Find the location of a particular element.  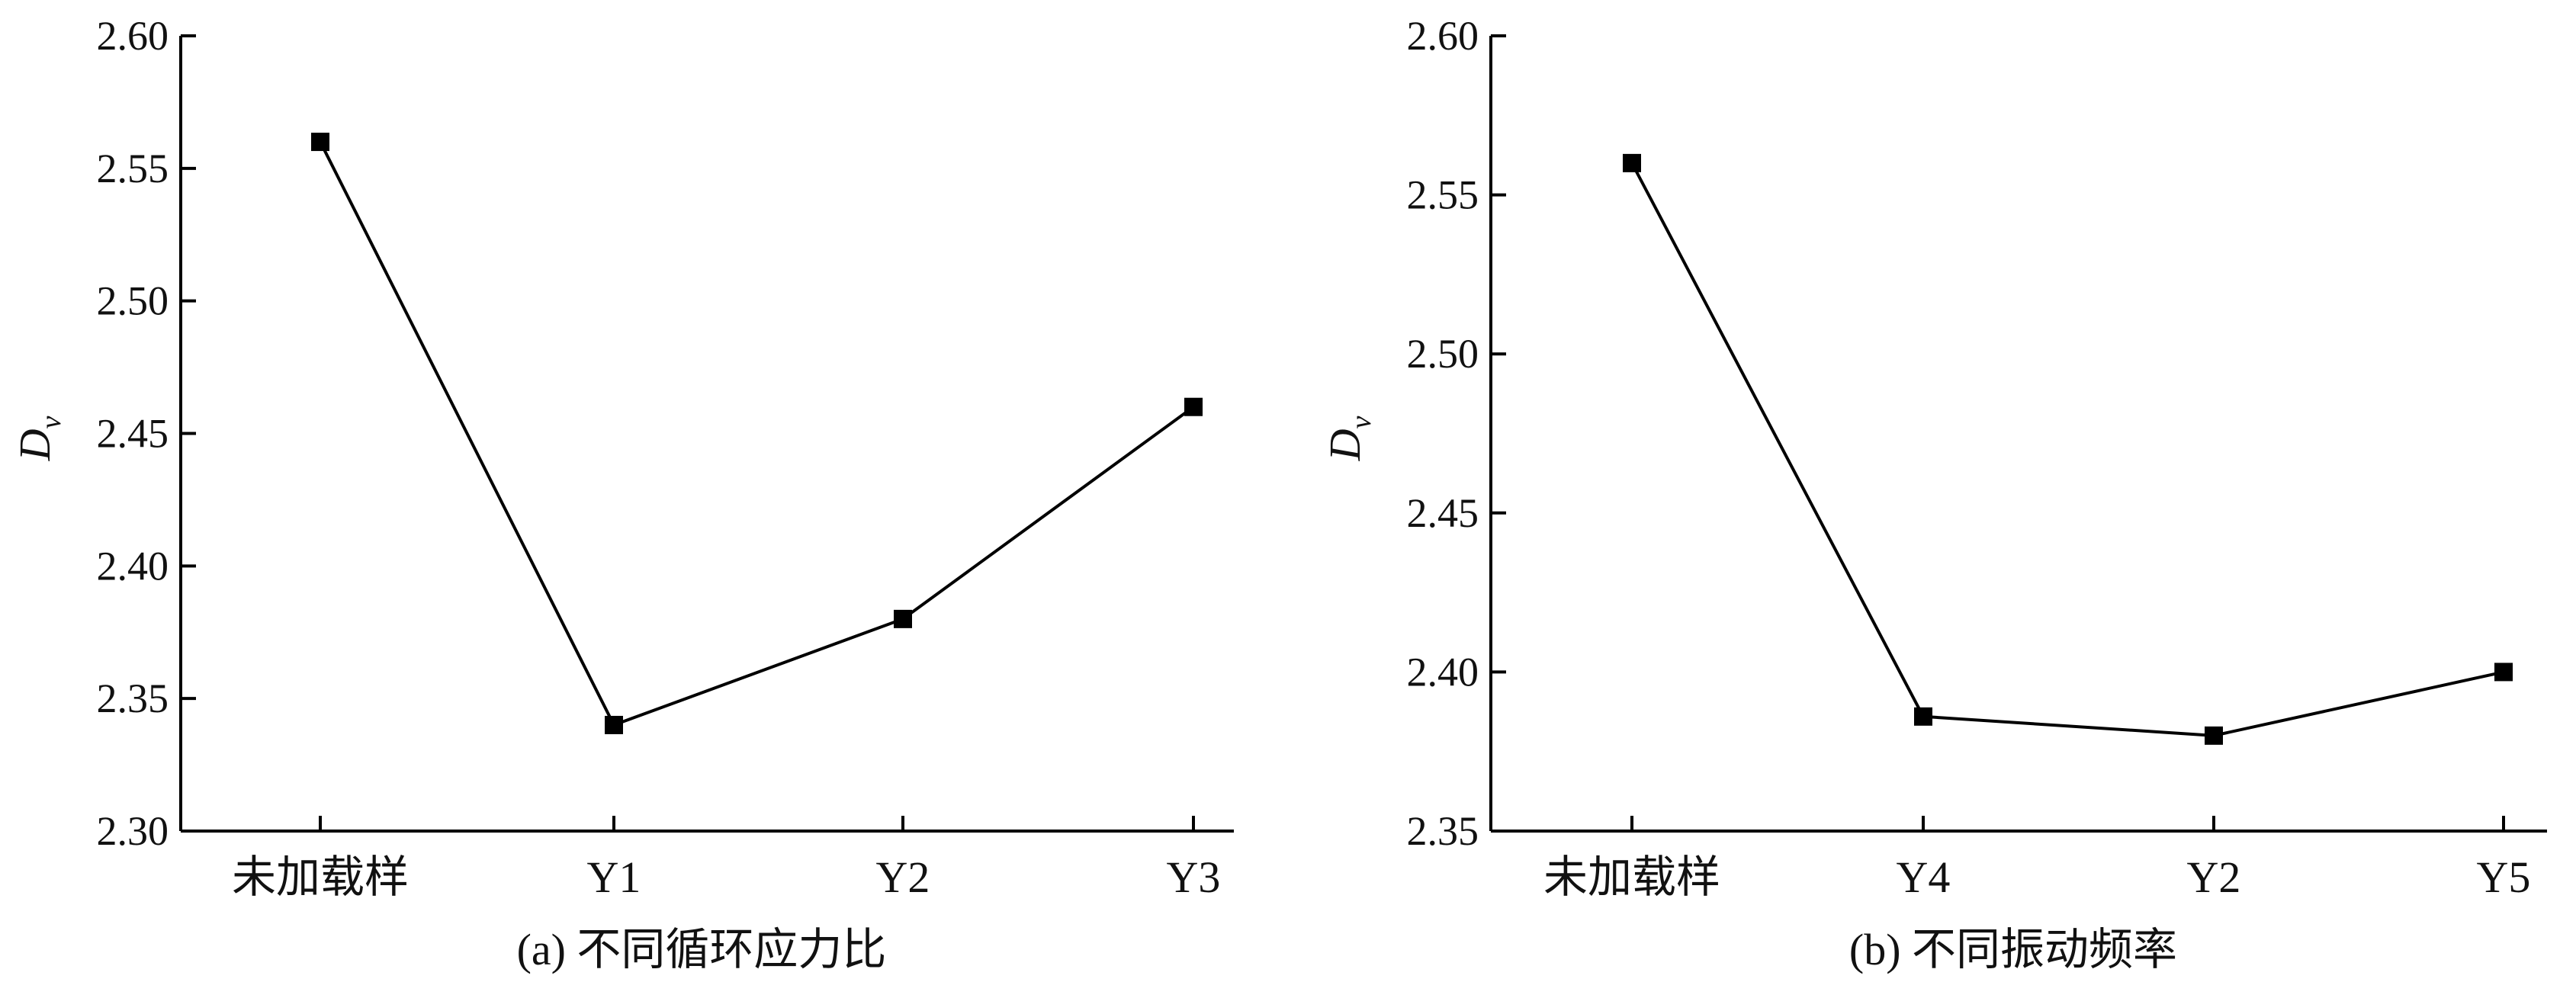

x-tick-label: Y1 is located at coordinates (614, 877).